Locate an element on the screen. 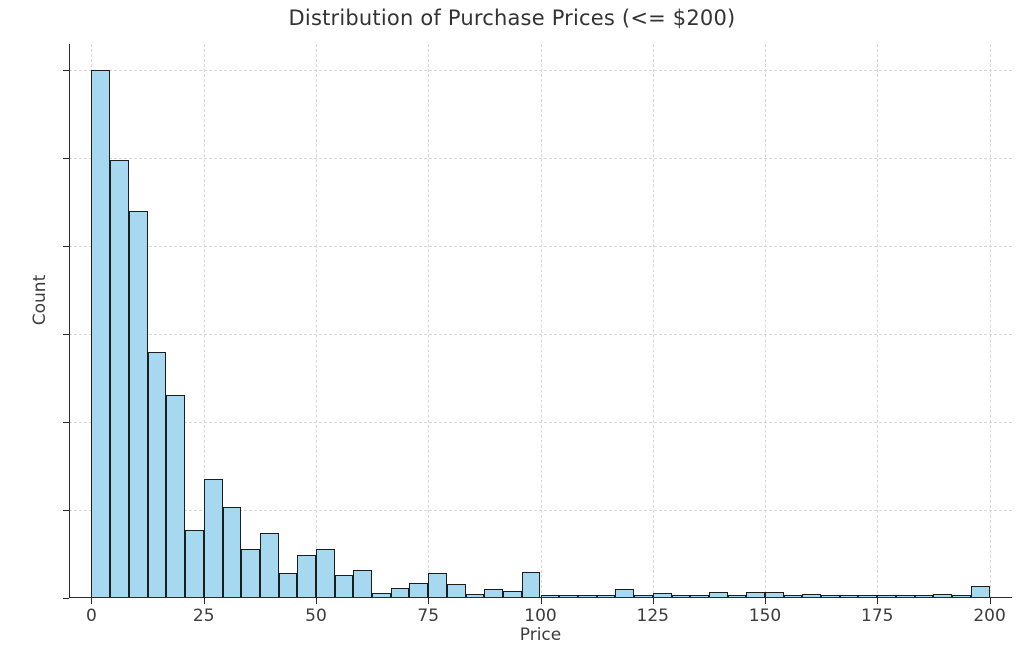 The image size is (1024, 660). x-axis-spine is located at coordinates (540, 597).